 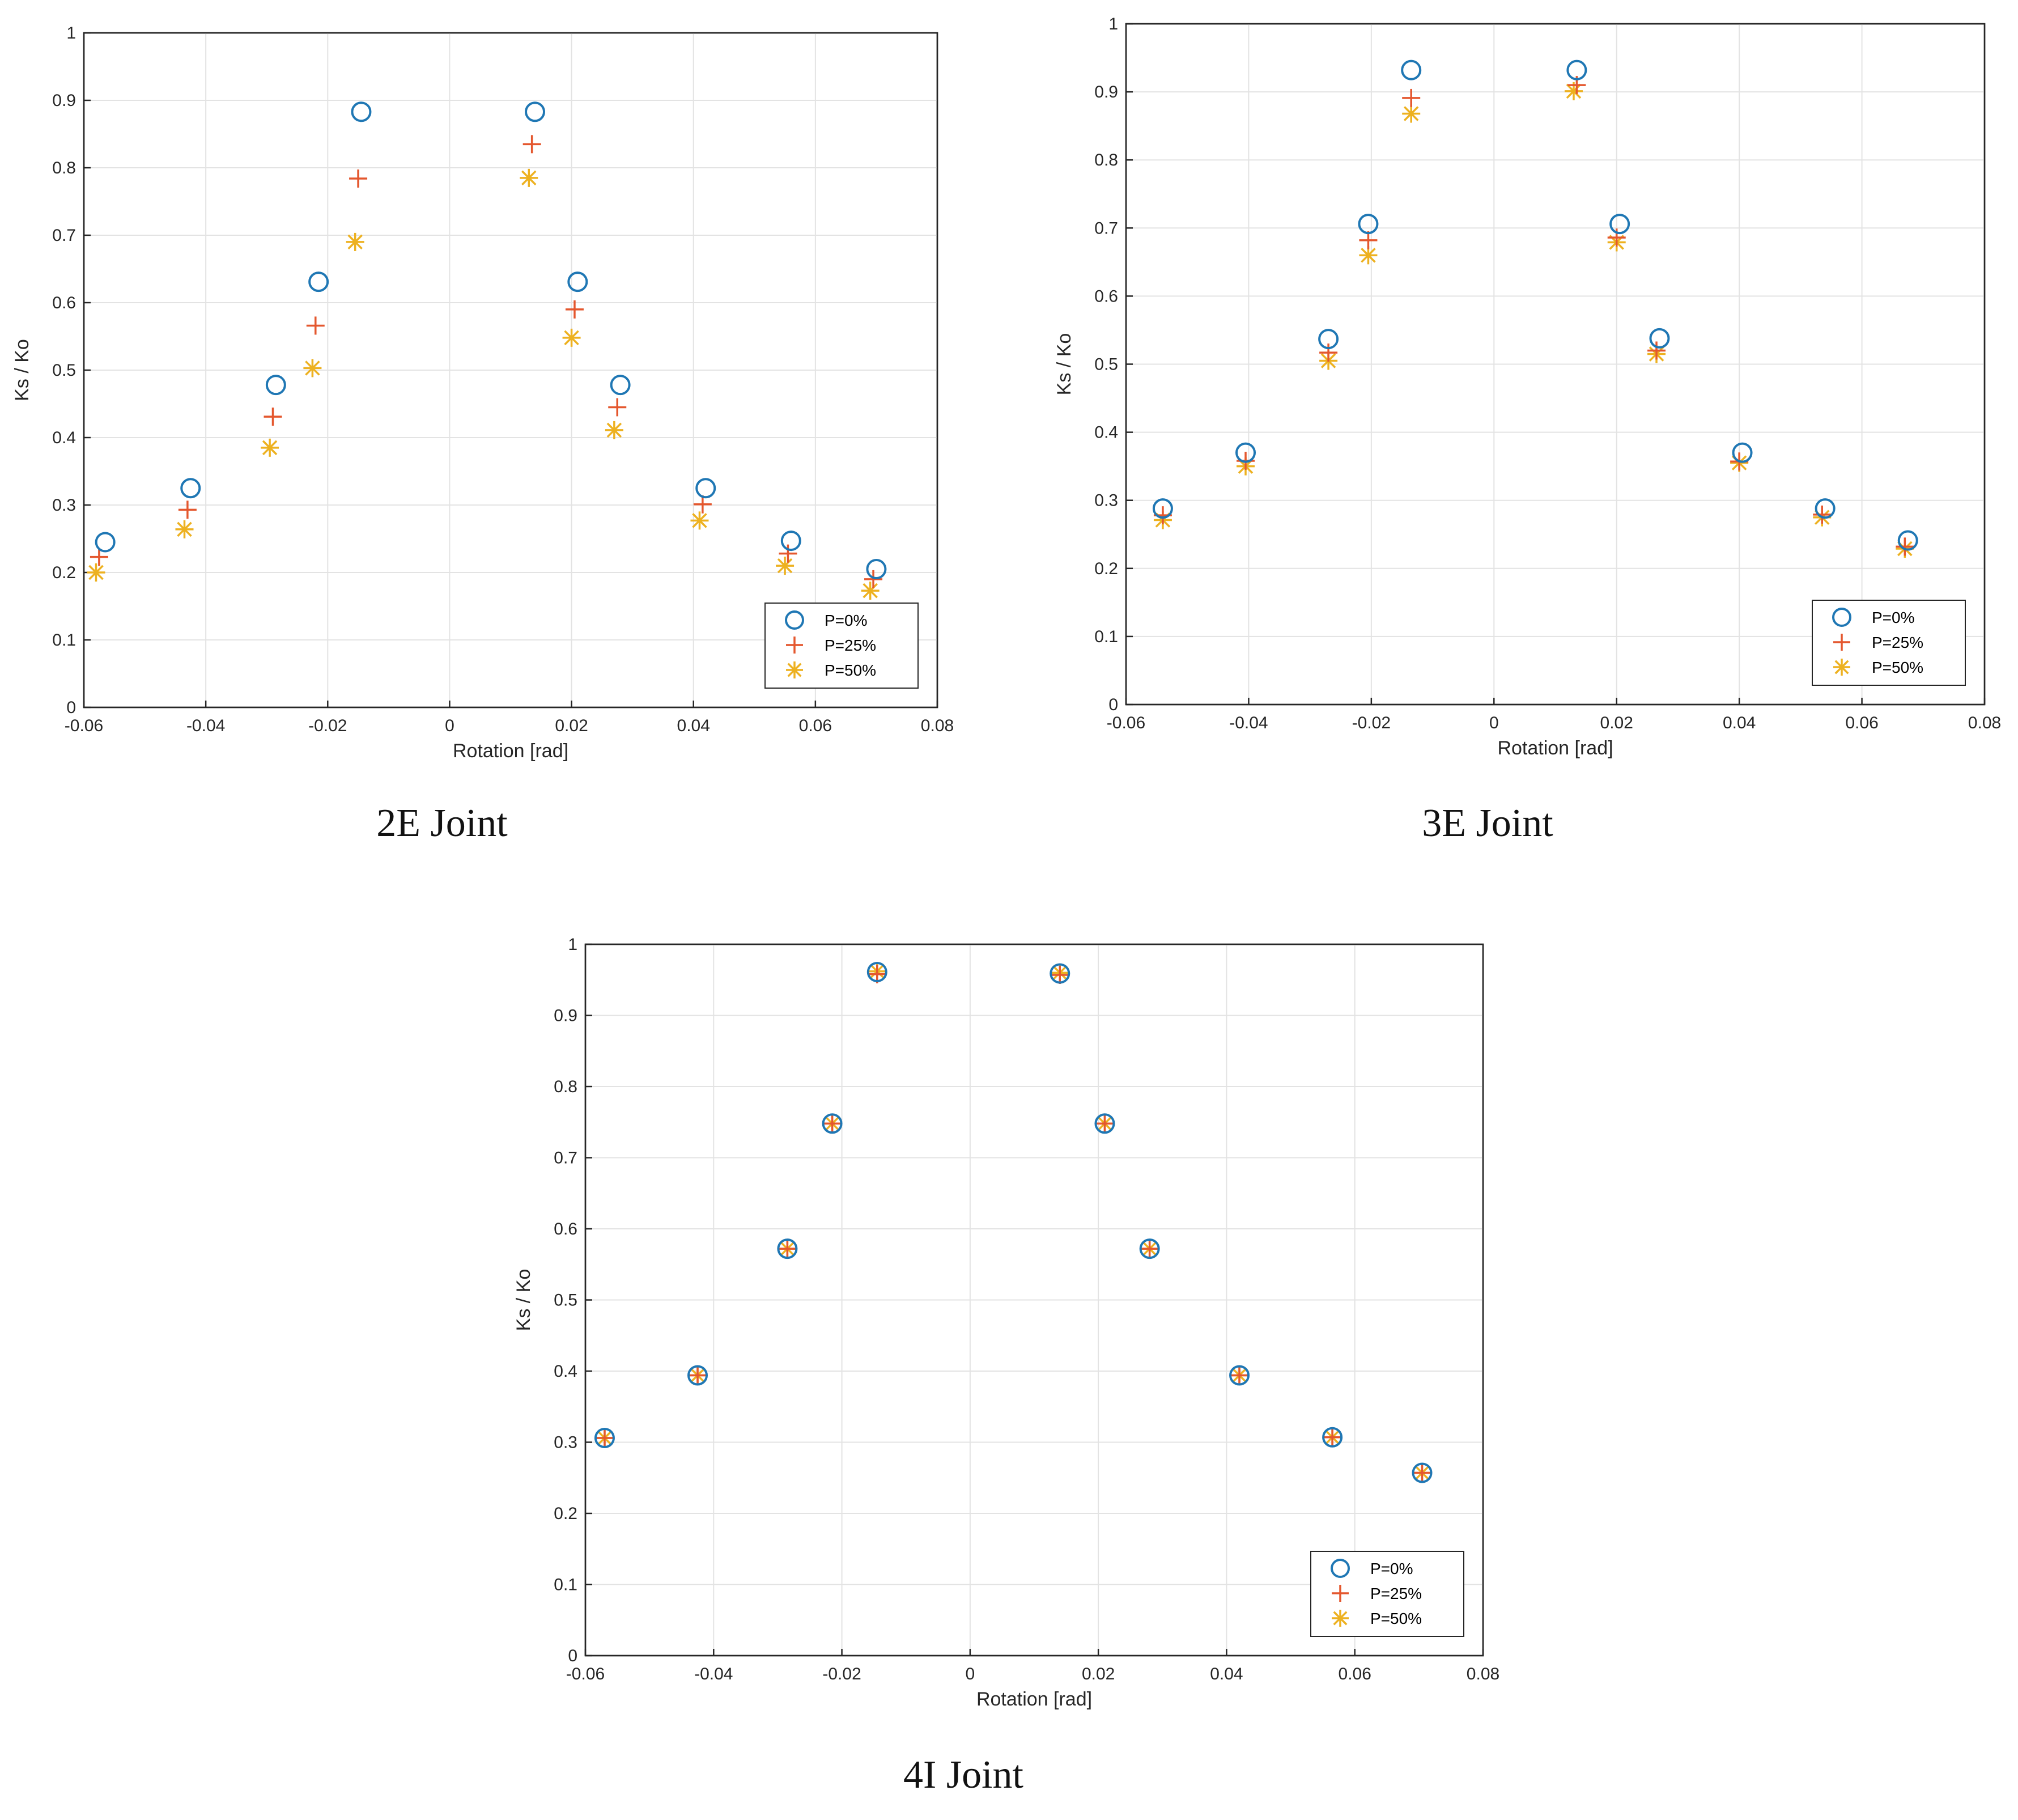 What do you see at coordinates (565, 1513) in the screenshot?
I see `y-tick-label: 0.2` at bounding box center [565, 1513].